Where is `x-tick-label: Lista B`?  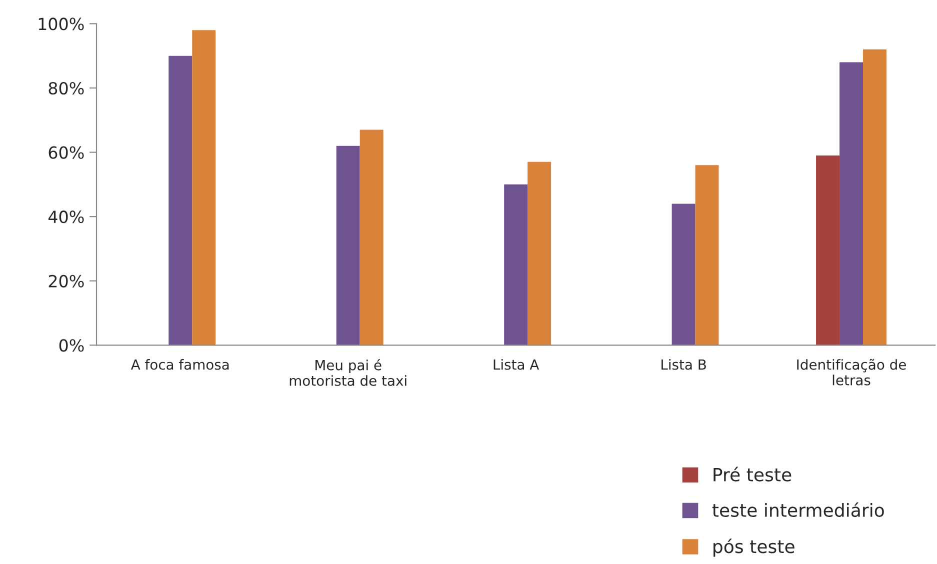
x-tick-label: Lista B is located at coordinates (684, 364).